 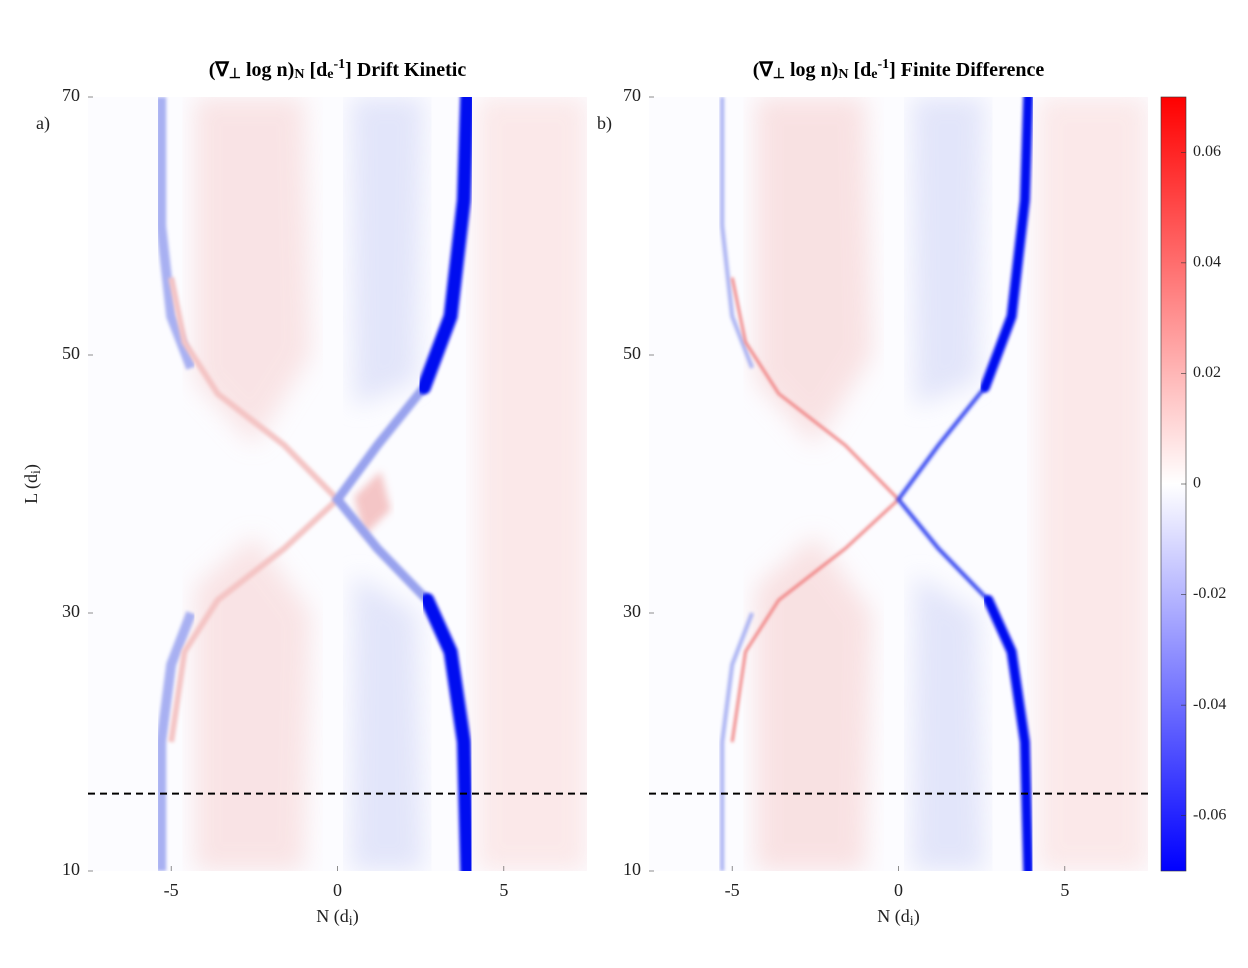 I want to click on chart-title: (∇⊥ log n)N [de-1] Drift Kinetic, so click(x=338, y=69).